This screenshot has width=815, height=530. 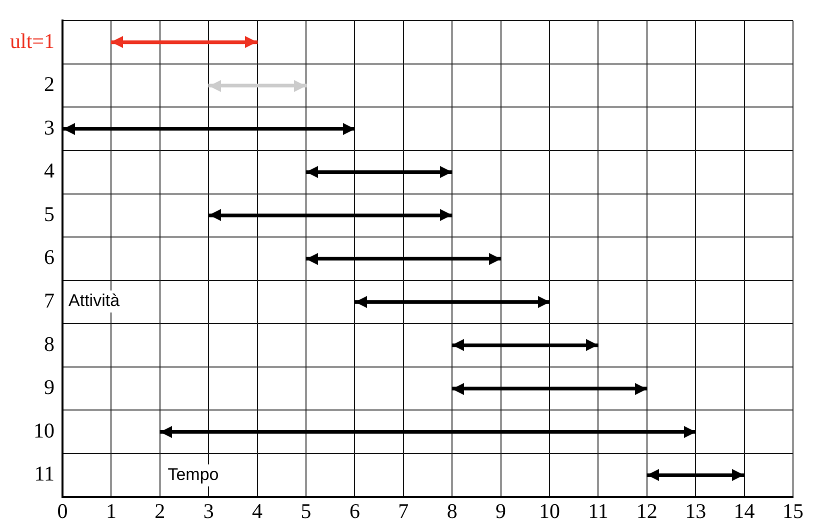 I want to click on y-axis-title: Attività, so click(x=94, y=300).